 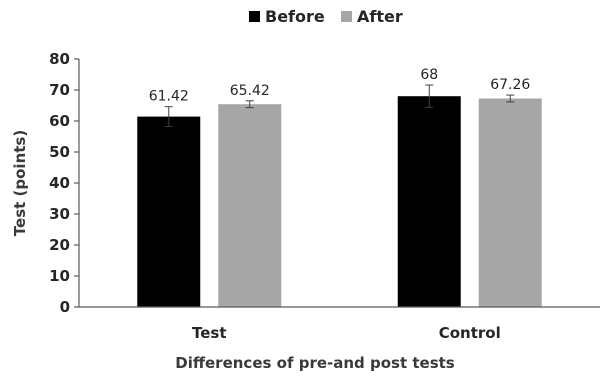 What do you see at coordinates (65, 307) in the screenshot?
I see `y-tick-label: 0` at bounding box center [65, 307].